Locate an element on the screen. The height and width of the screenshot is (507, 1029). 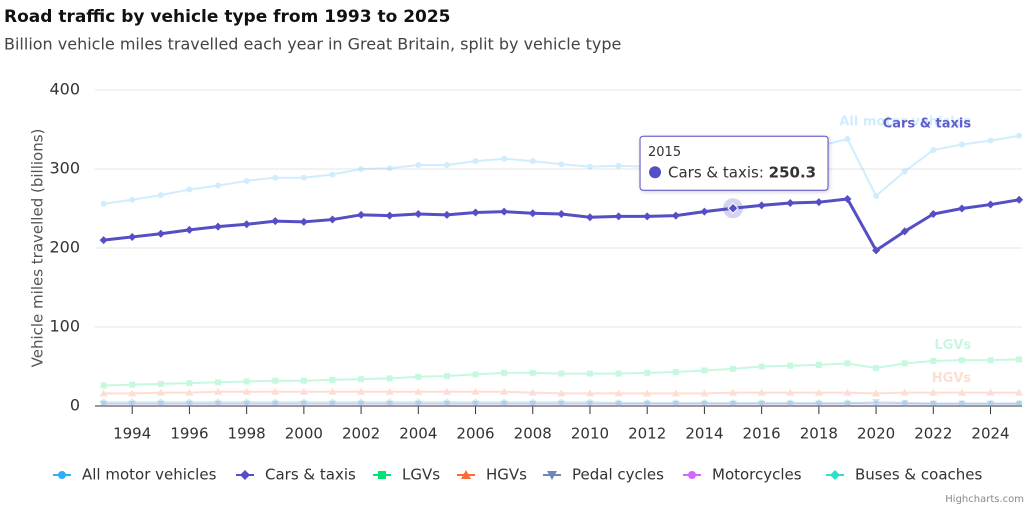
legend-label: Motorcycles is located at coordinates (757, 475).